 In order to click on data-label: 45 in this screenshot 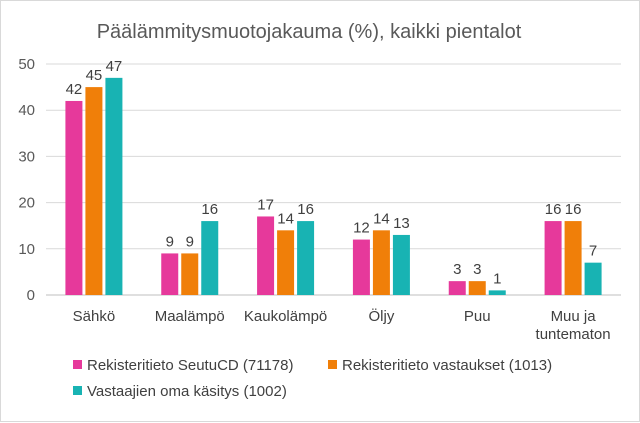, I will do `click(94, 75)`.